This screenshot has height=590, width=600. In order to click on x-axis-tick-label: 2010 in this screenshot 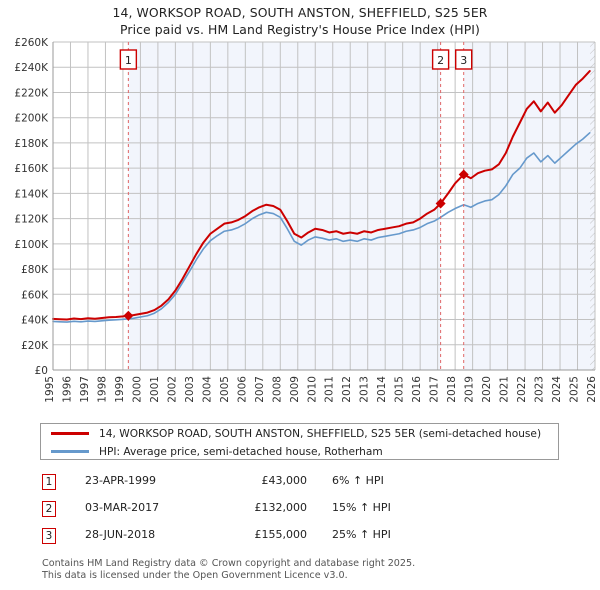, I will do `click(312, 389)`.